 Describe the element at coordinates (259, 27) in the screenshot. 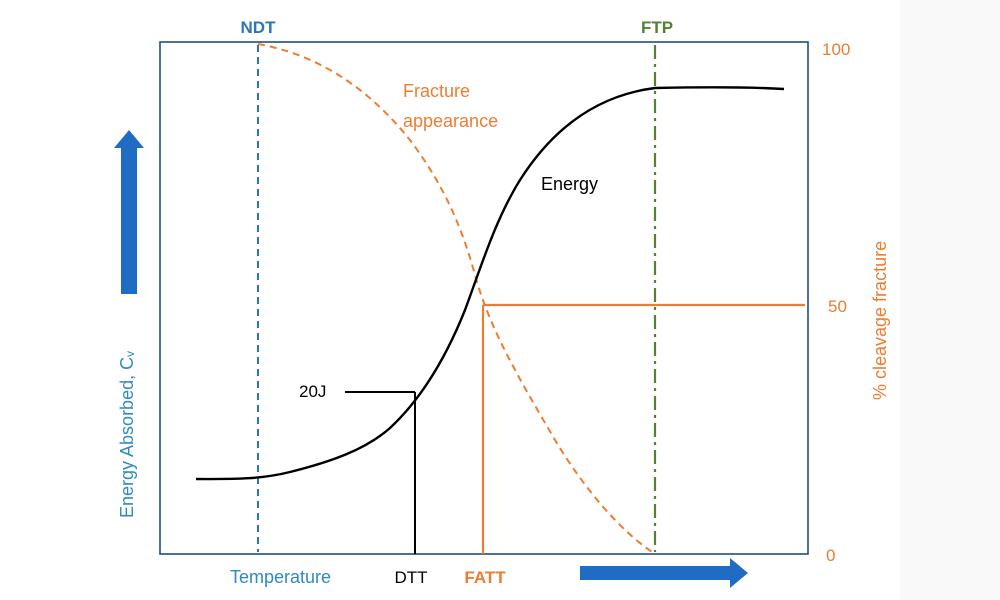

I see `ndt-label: NDT` at that location.